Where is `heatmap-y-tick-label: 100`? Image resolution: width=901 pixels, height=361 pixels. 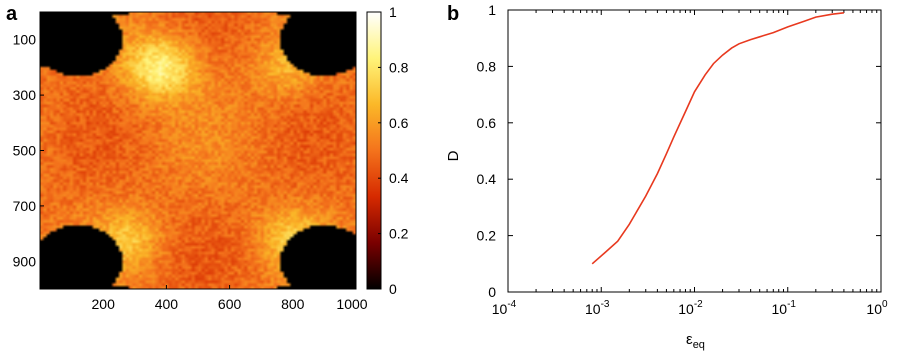
heatmap-y-tick-label: 100 is located at coordinates (25, 40).